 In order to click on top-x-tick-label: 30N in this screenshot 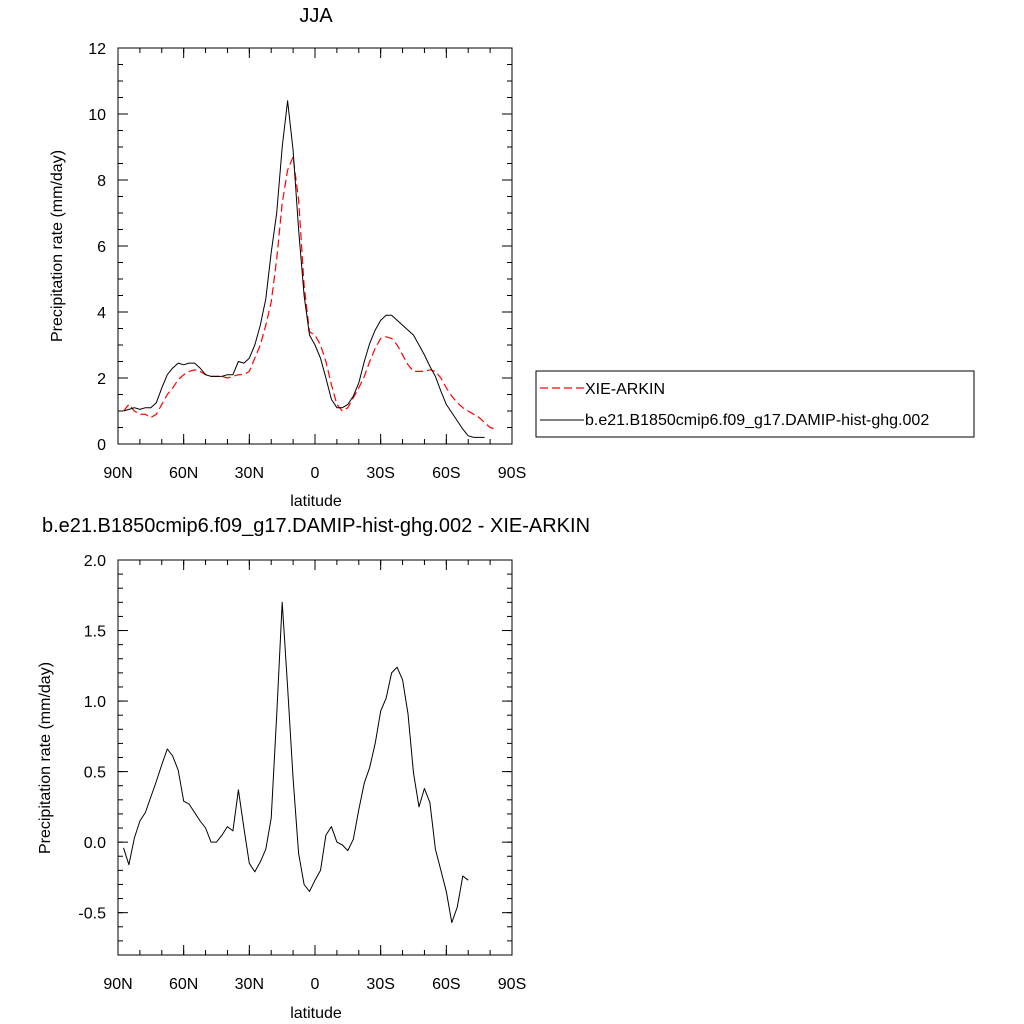, I will do `click(249, 473)`.